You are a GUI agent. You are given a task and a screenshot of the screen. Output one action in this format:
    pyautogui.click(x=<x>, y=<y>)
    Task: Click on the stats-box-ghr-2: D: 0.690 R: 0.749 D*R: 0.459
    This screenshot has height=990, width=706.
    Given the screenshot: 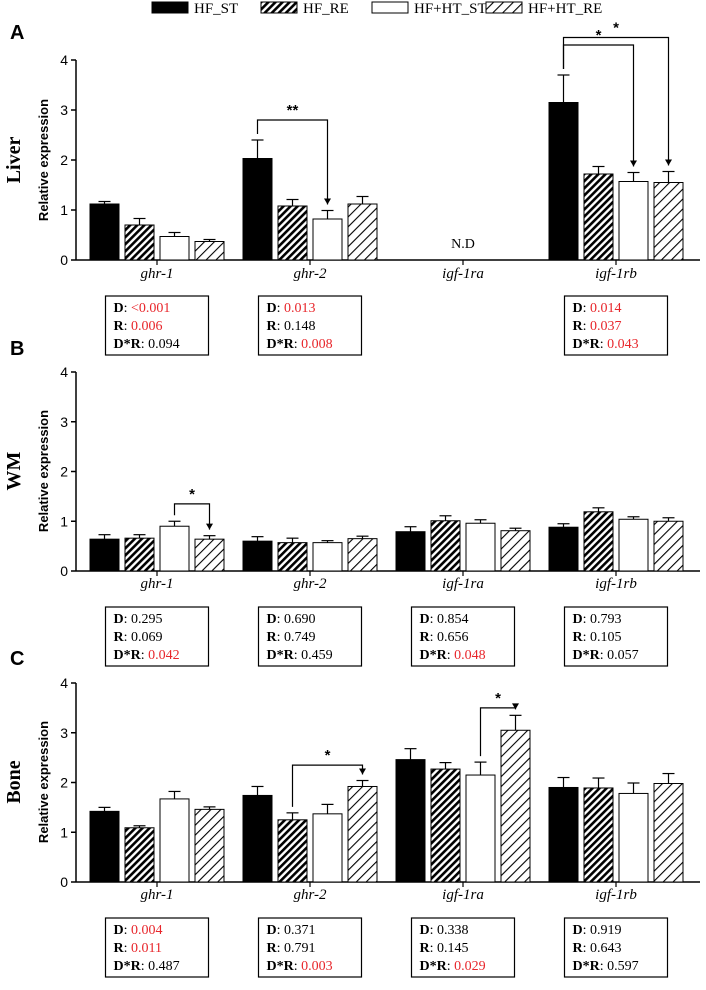 What is the action you would take?
    pyautogui.click(x=310, y=636)
    